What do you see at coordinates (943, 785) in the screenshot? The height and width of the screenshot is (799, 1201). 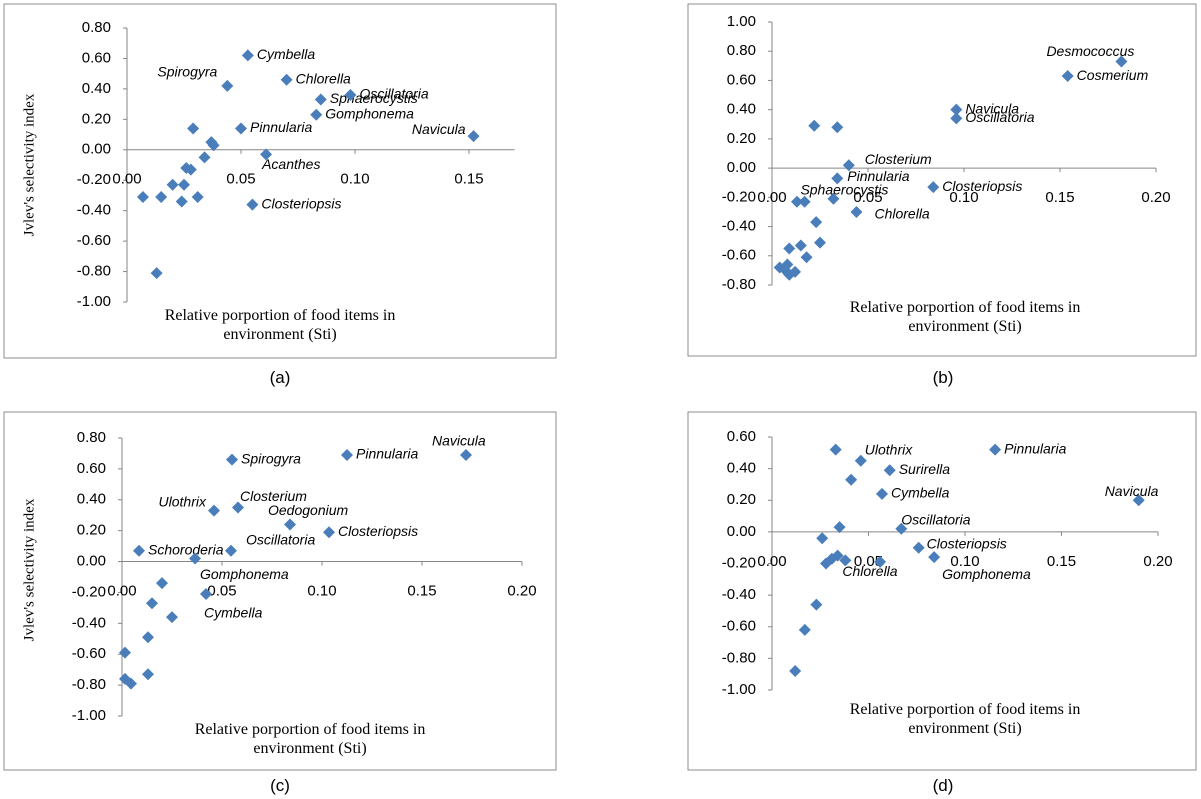 I see `panel-caption: (d)` at bounding box center [943, 785].